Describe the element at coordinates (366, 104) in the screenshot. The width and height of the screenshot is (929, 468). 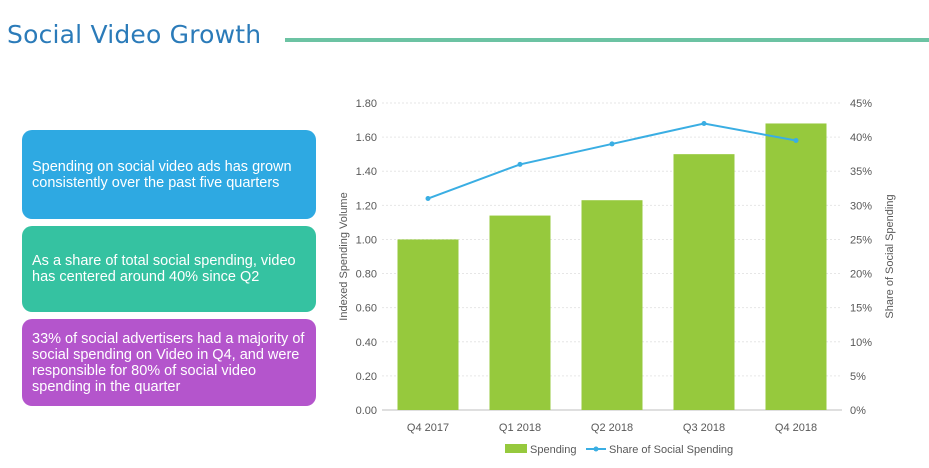
I see `y-tick-label: 1.80` at that location.